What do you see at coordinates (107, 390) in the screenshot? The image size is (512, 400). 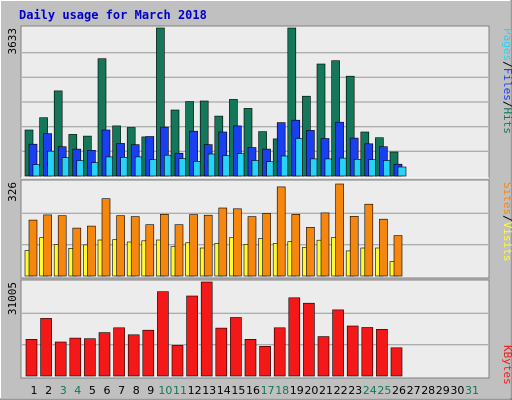 I see `day-label: 6` at bounding box center [107, 390].